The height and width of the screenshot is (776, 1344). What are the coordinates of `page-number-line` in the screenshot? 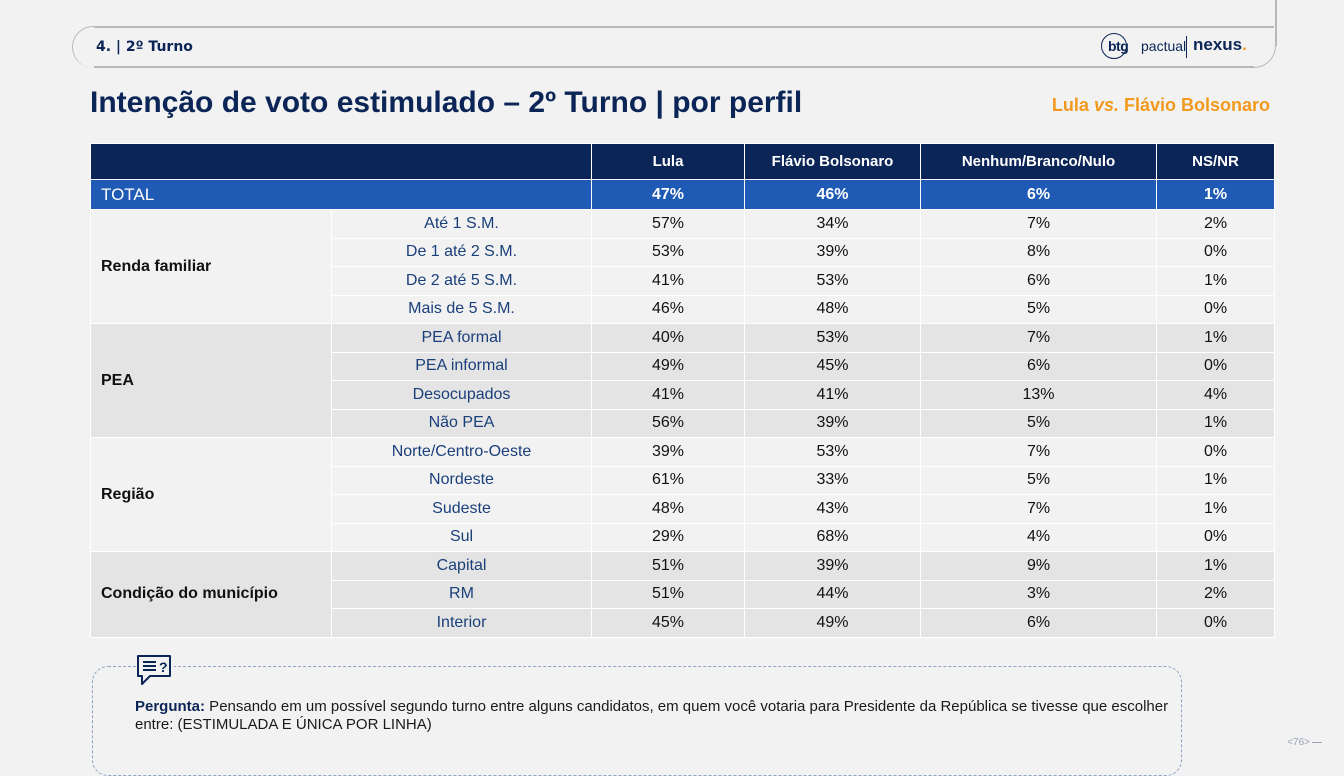 It's located at (1317, 742).